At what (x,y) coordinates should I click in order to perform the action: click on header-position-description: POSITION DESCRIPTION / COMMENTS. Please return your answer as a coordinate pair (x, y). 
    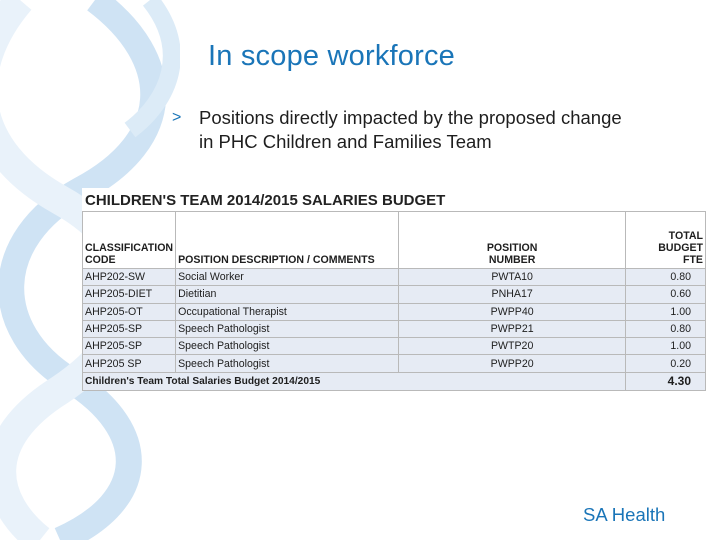
    Looking at the image, I should click on (287, 240).